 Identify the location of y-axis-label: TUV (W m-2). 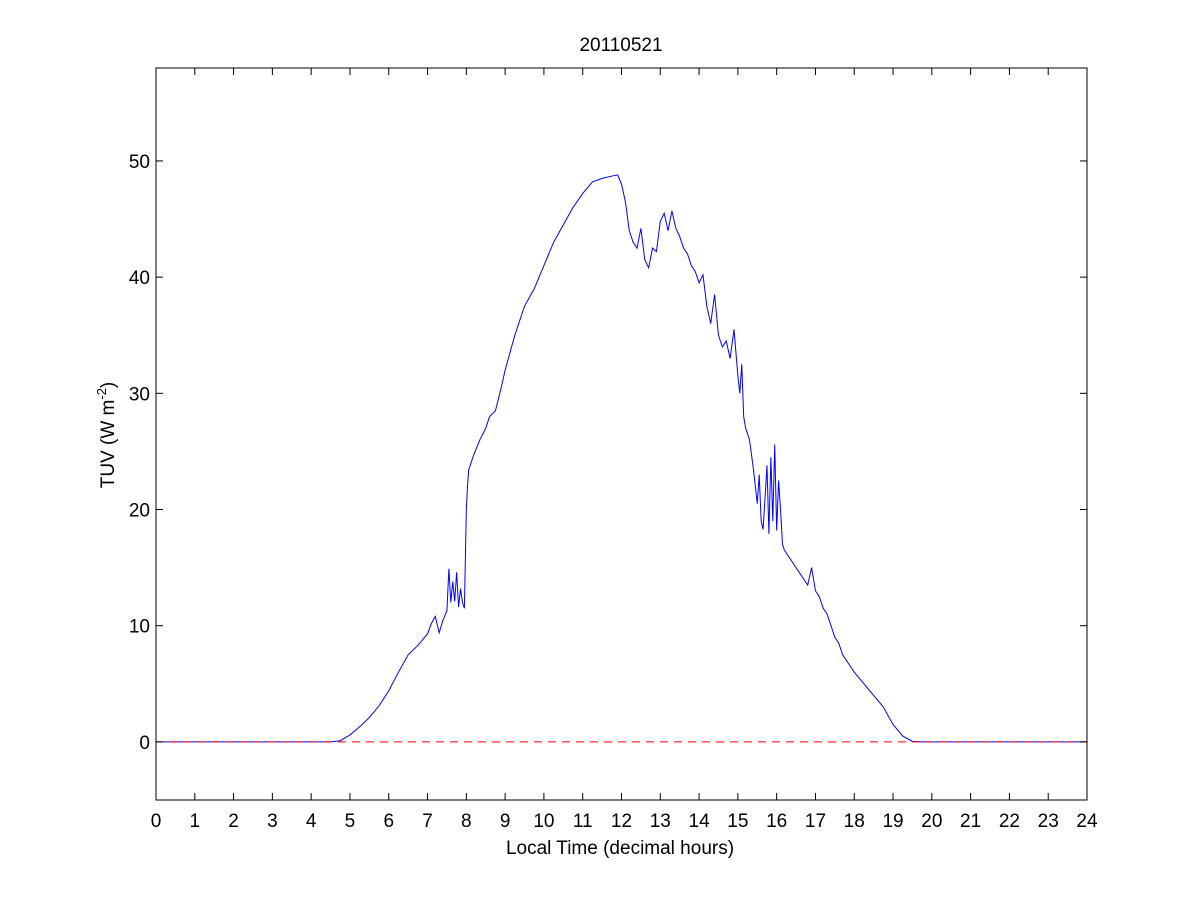
(106, 435).